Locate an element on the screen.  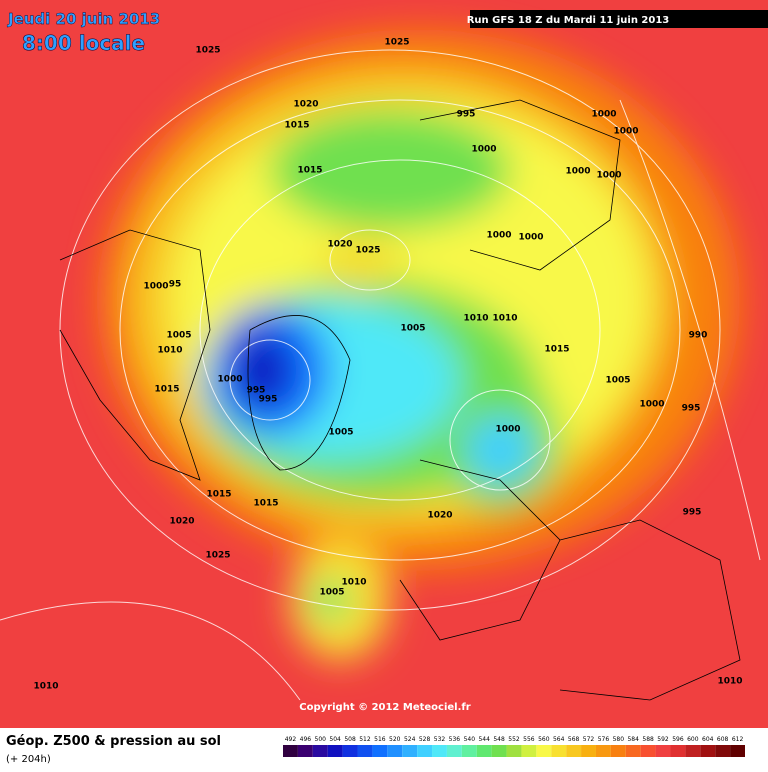
colorbar-label: 608 is located at coordinates (723, 739).